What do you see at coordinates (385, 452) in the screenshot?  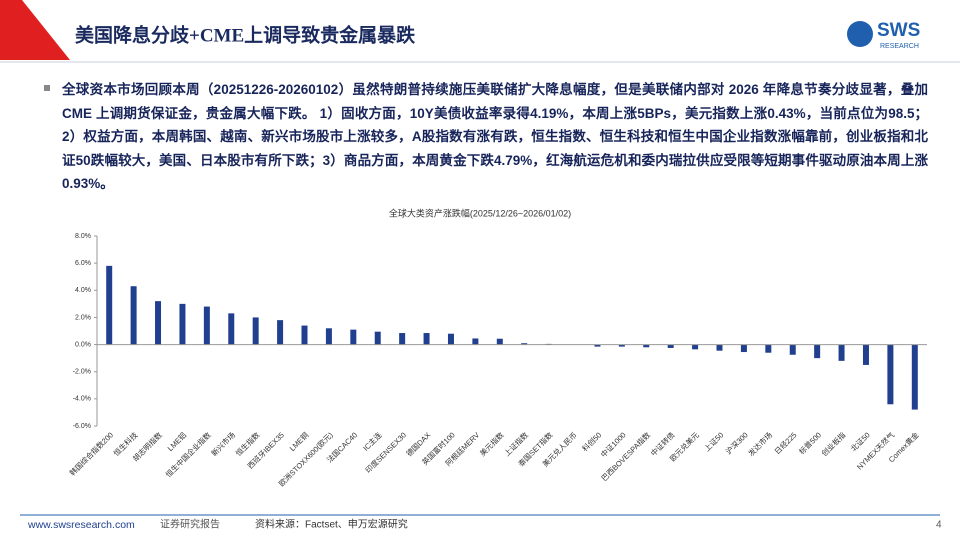 I see `x-tick-label: 印度SENSEX30` at bounding box center [385, 452].